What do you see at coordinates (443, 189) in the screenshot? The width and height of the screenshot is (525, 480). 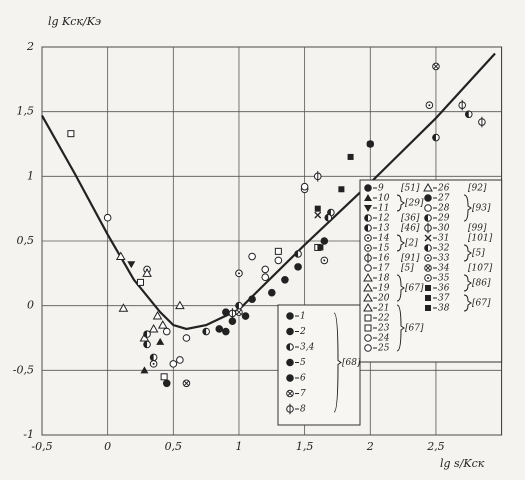 I see `legend-label: 26` at bounding box center [443, 189].